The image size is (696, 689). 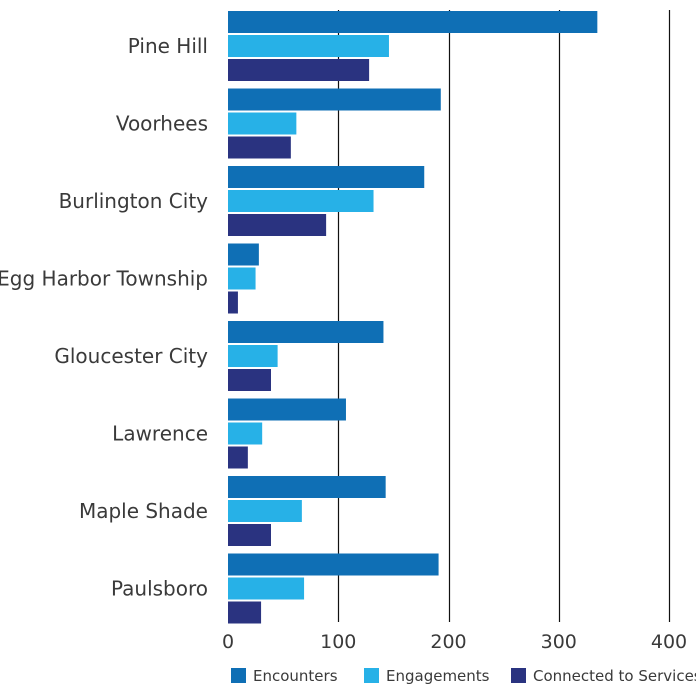 I want to click on x-tick-label: 0, so click(x=228, y=642).